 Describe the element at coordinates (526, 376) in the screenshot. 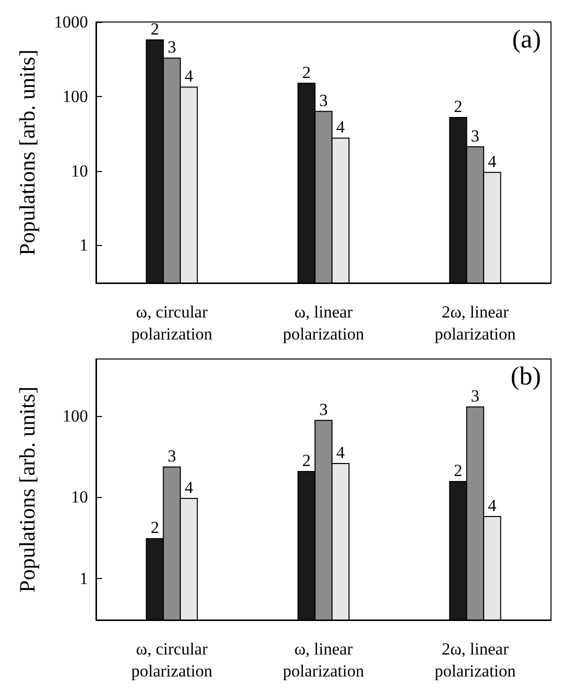

I see `annotation: (b)` at that location.